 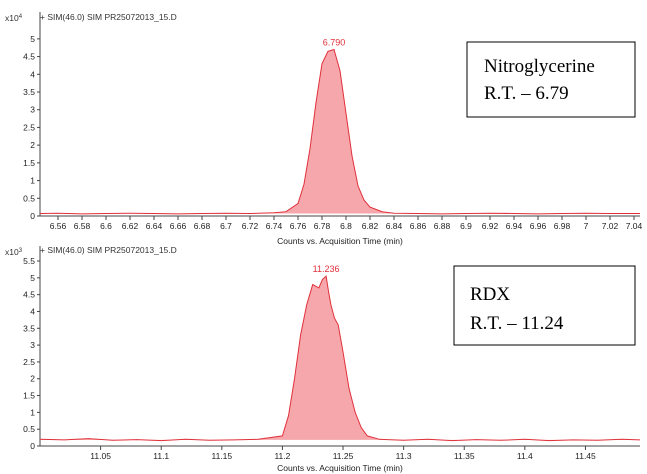 I want to click on x-tick-label: 11.05, so click(x=100, y=456).